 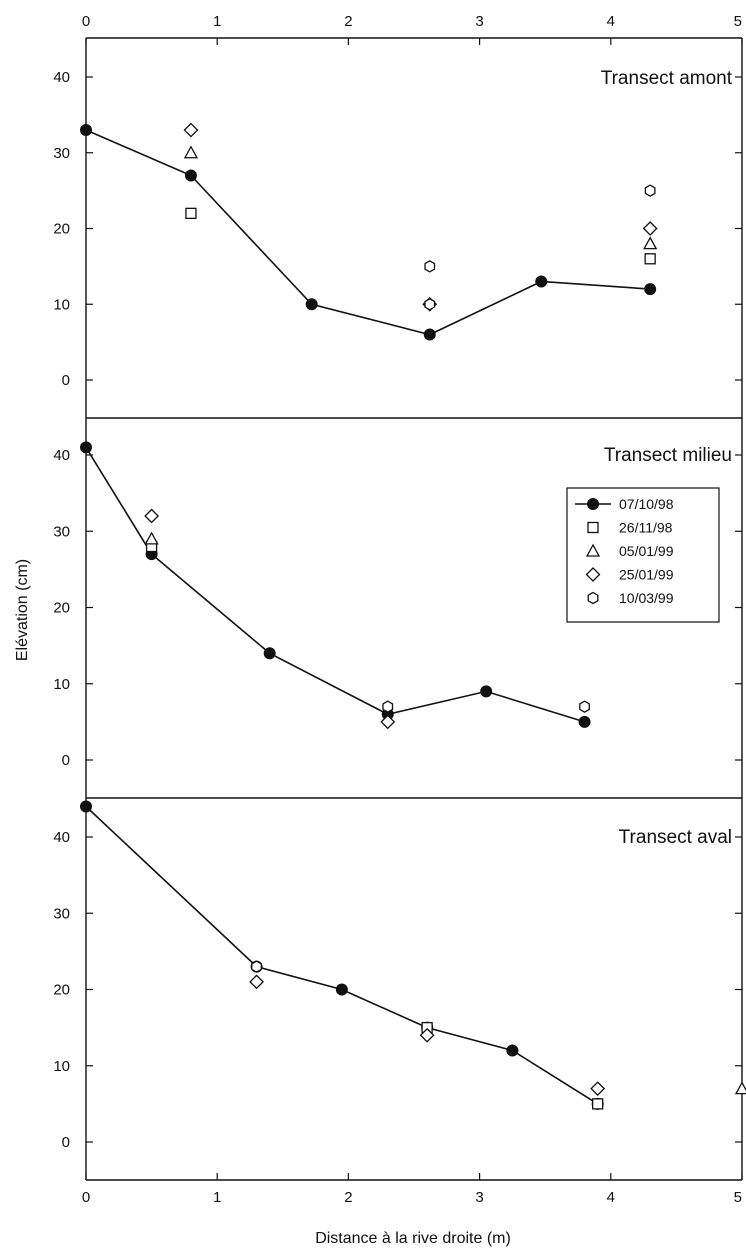 What do you see at coordinates (611, 21) in the screenshot?
I see `x-tick-label-top: 4` at bounding box center [611, 21].